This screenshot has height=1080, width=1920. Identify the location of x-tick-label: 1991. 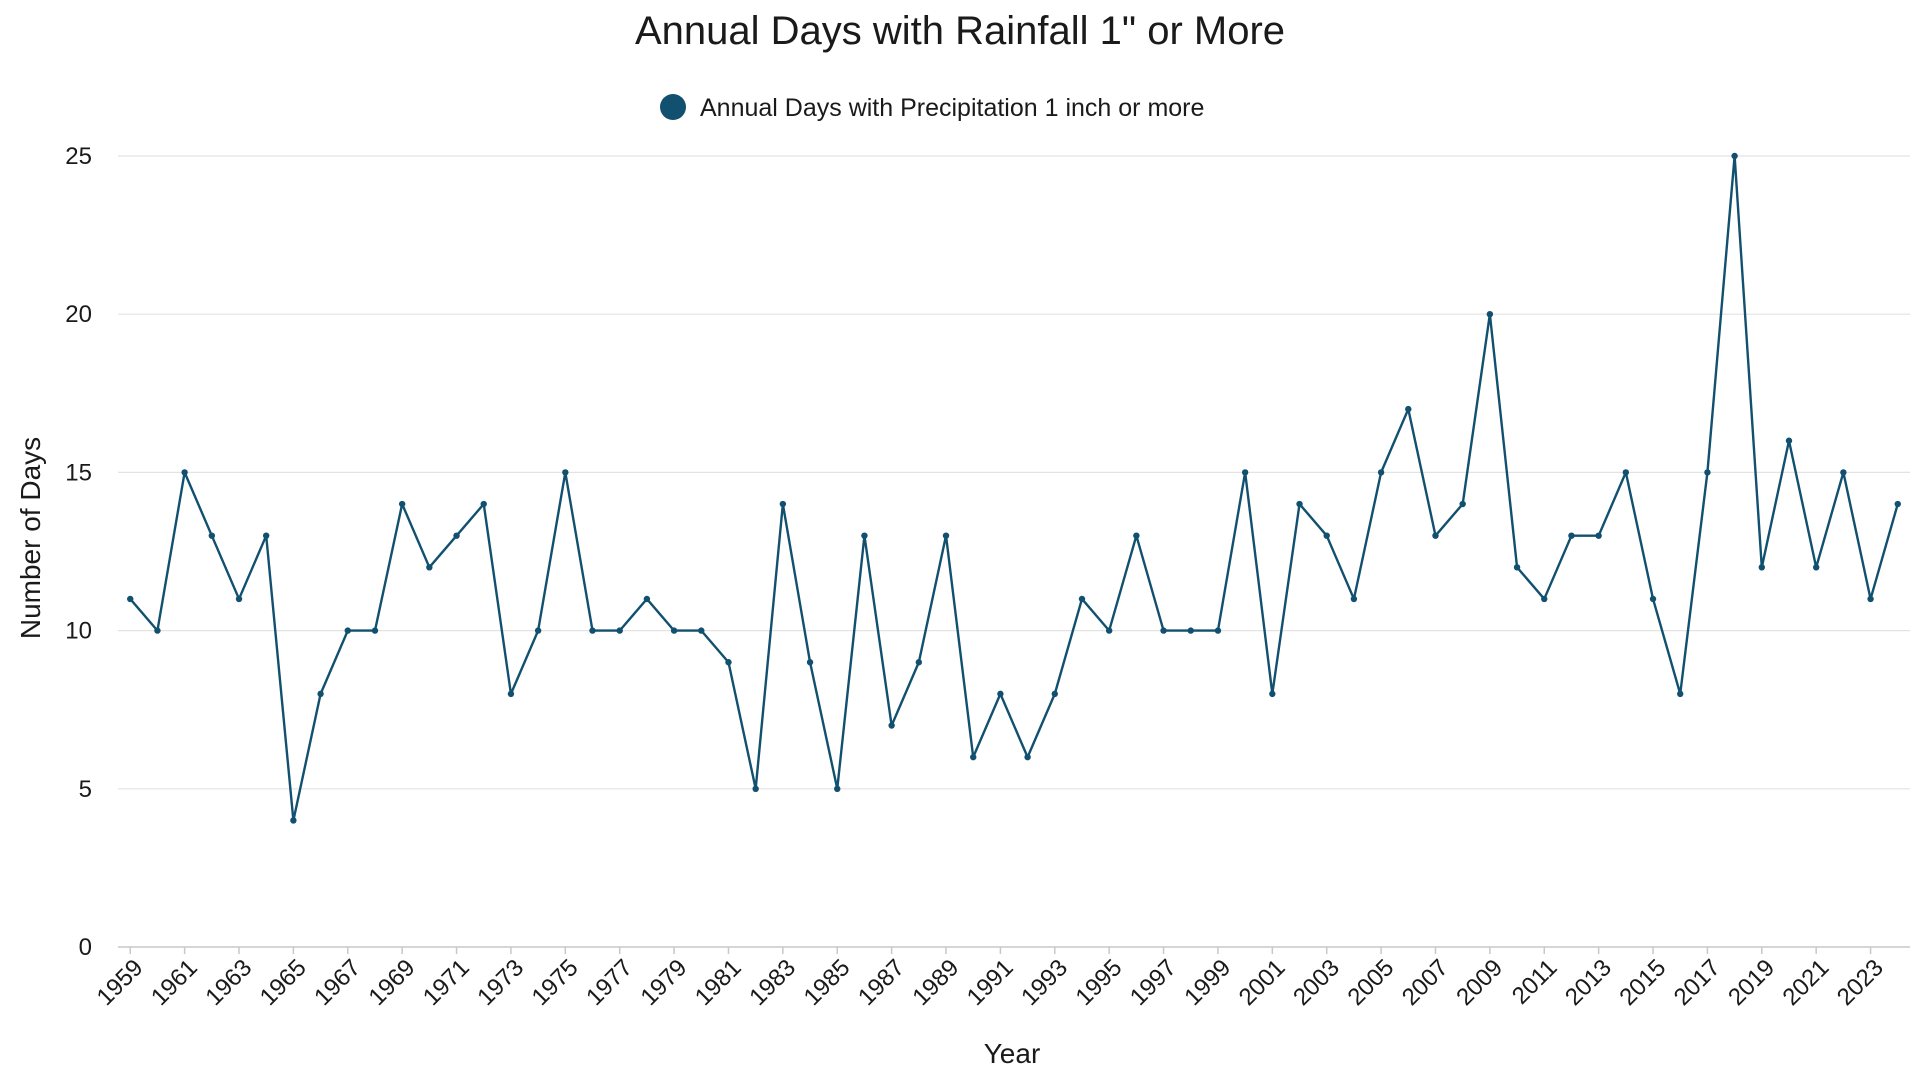
(990, 982).